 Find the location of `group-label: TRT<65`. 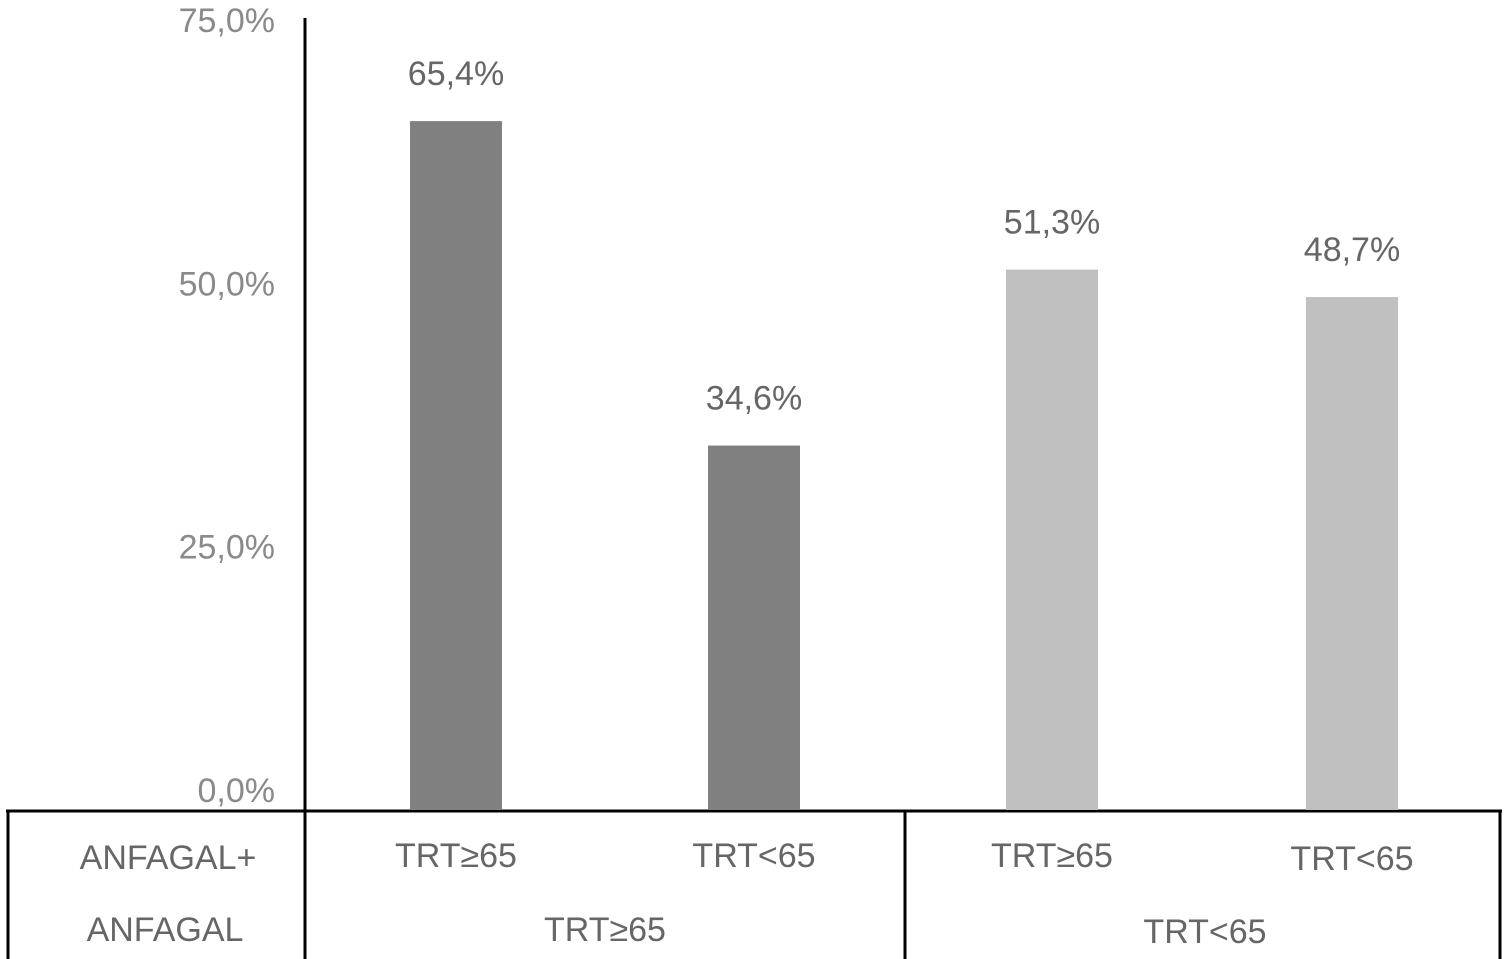

group-label: TRT<65 is located at coordinates (1204, 932).